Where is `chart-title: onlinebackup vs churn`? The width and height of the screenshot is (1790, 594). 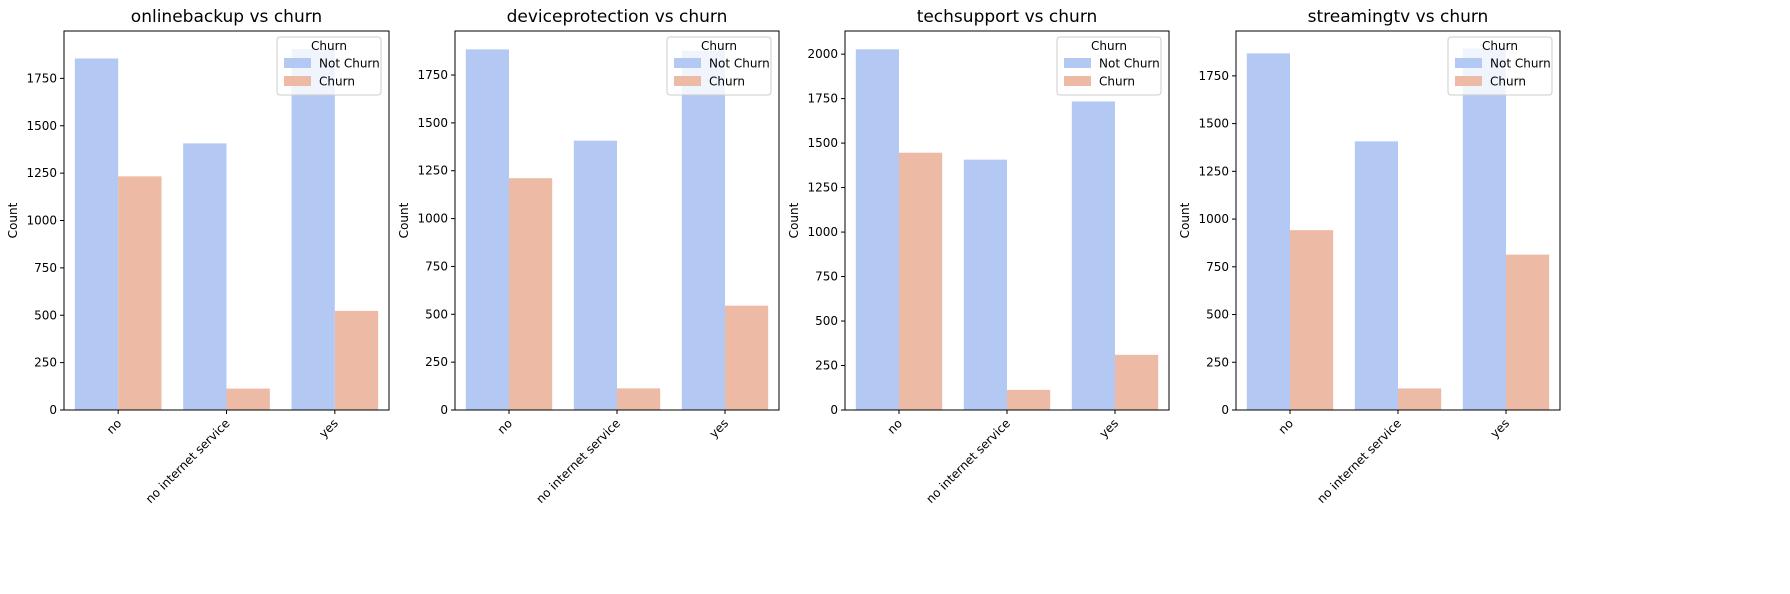 chart-title: onlinebackup vs churn is located at coordinates (226, 17).